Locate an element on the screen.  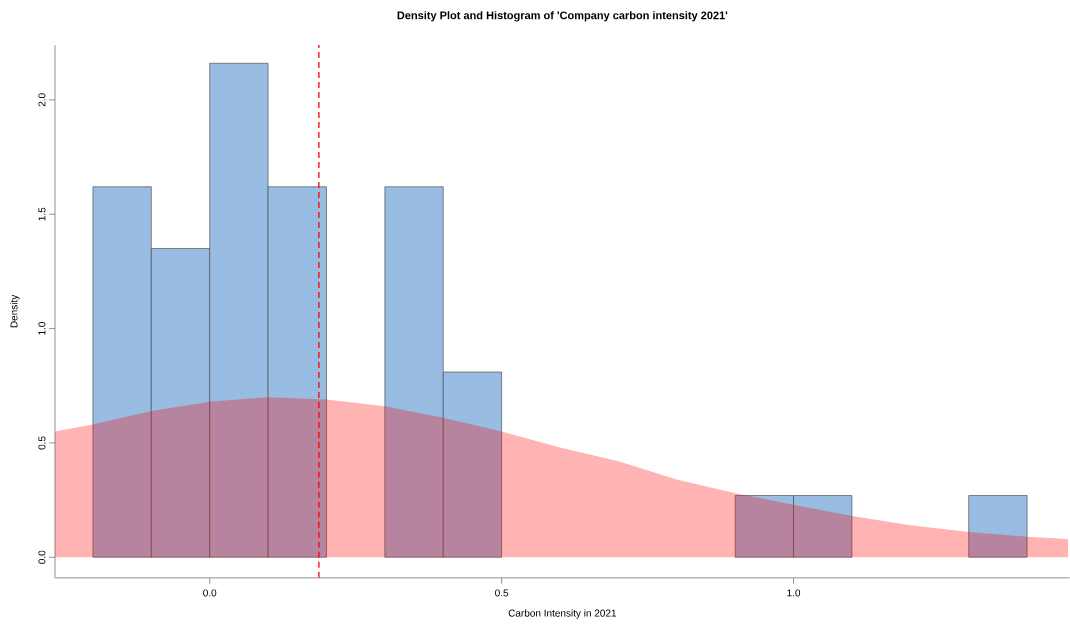
y-tick-label: 1.0 is located at coordinates (42, 328).